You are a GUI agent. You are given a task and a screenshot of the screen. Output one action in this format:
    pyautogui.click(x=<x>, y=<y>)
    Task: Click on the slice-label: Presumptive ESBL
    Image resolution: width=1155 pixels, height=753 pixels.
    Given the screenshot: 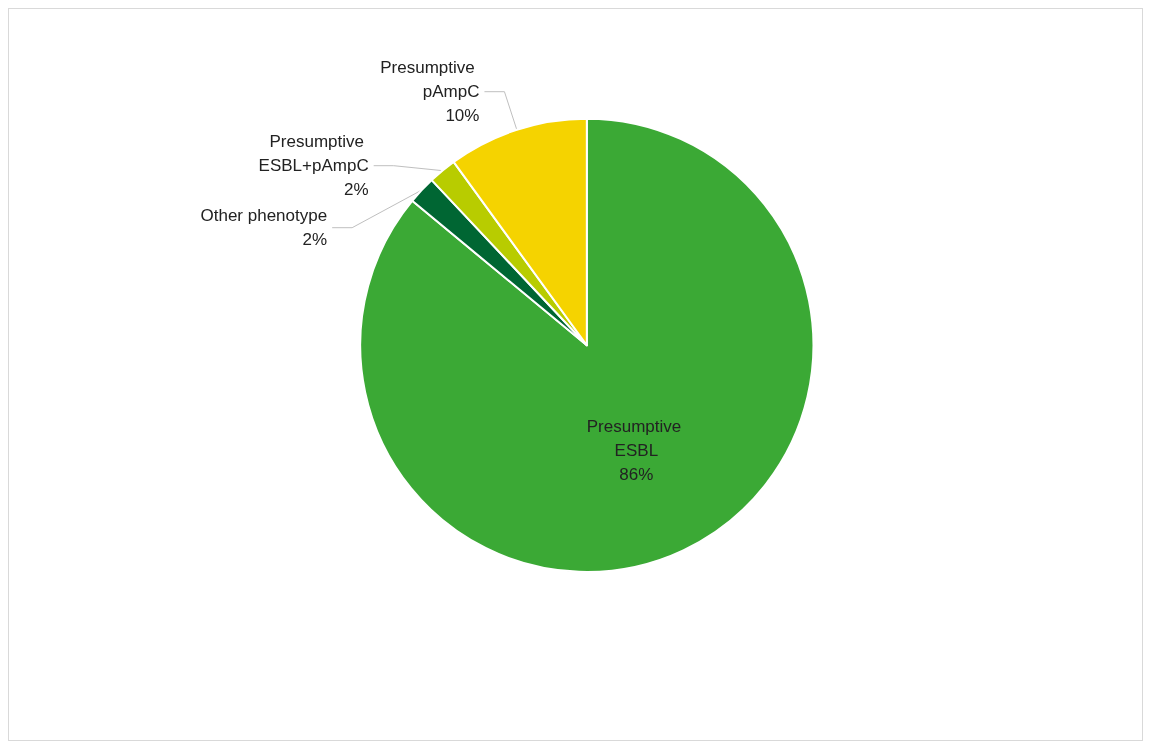 What is the action you would take?
    pyautogui.click(x=636, y=438)
    